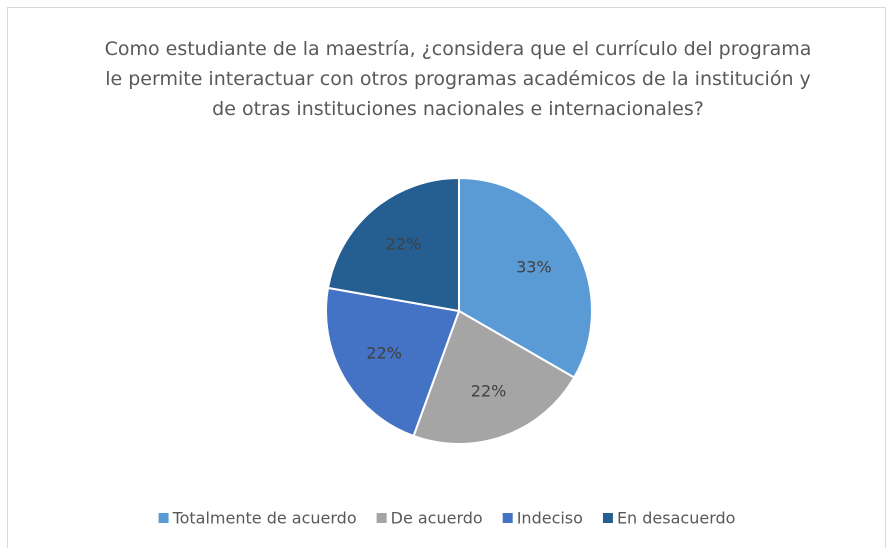 Image resolution: width=895 pixels, height=548 pixels. I want to click on legend-label: De acuerdo, so click(437, 518).